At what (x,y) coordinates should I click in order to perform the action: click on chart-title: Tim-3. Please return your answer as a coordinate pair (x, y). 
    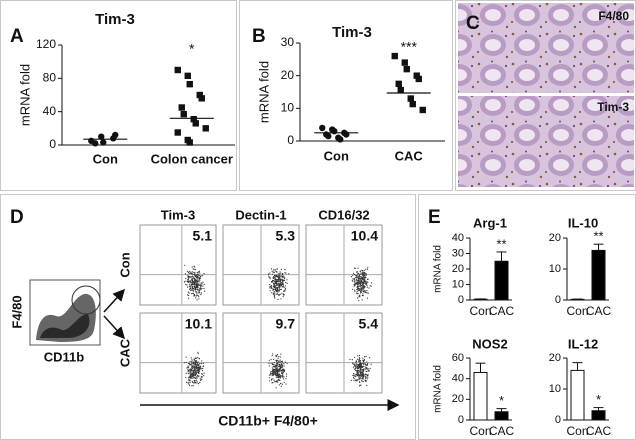
    Looking at the image, I should click on (352, 32).